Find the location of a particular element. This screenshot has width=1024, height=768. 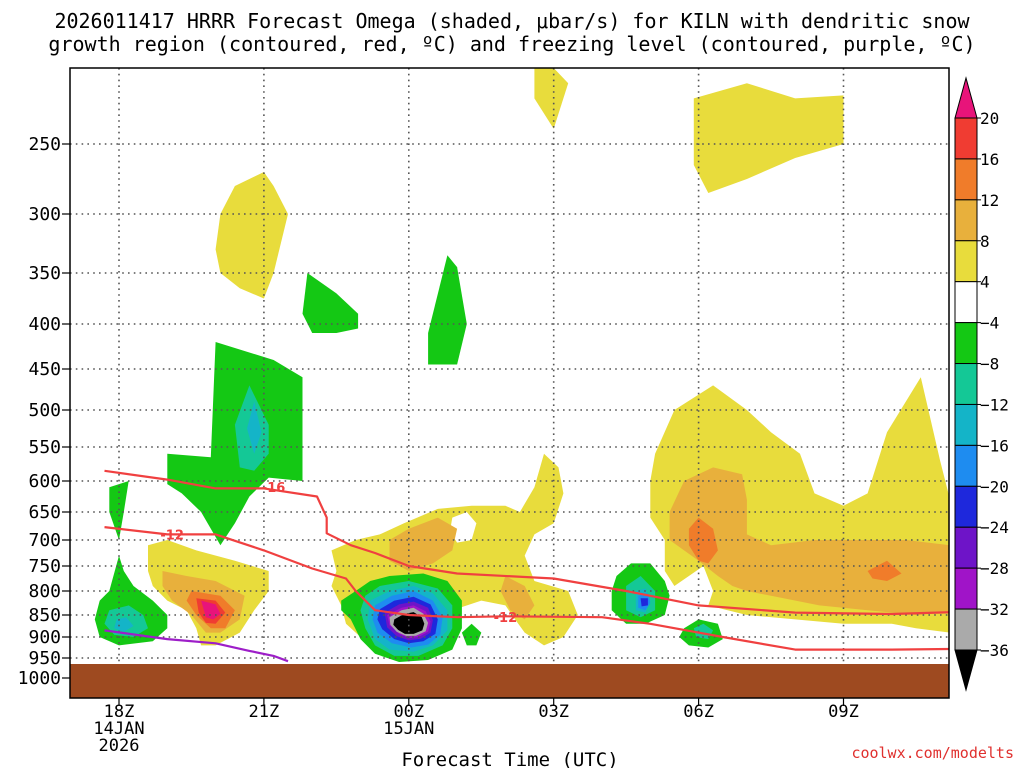

colorbar-label: 12 is located at coordinates (989, 200).